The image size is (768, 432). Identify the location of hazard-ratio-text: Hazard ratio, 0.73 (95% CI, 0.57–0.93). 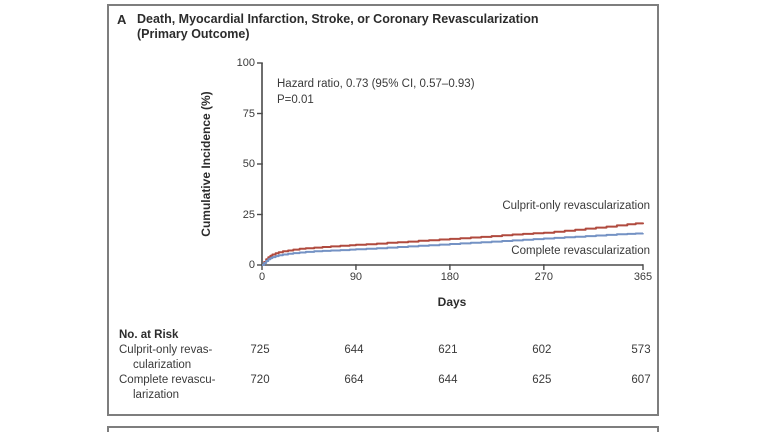
(376, 84).